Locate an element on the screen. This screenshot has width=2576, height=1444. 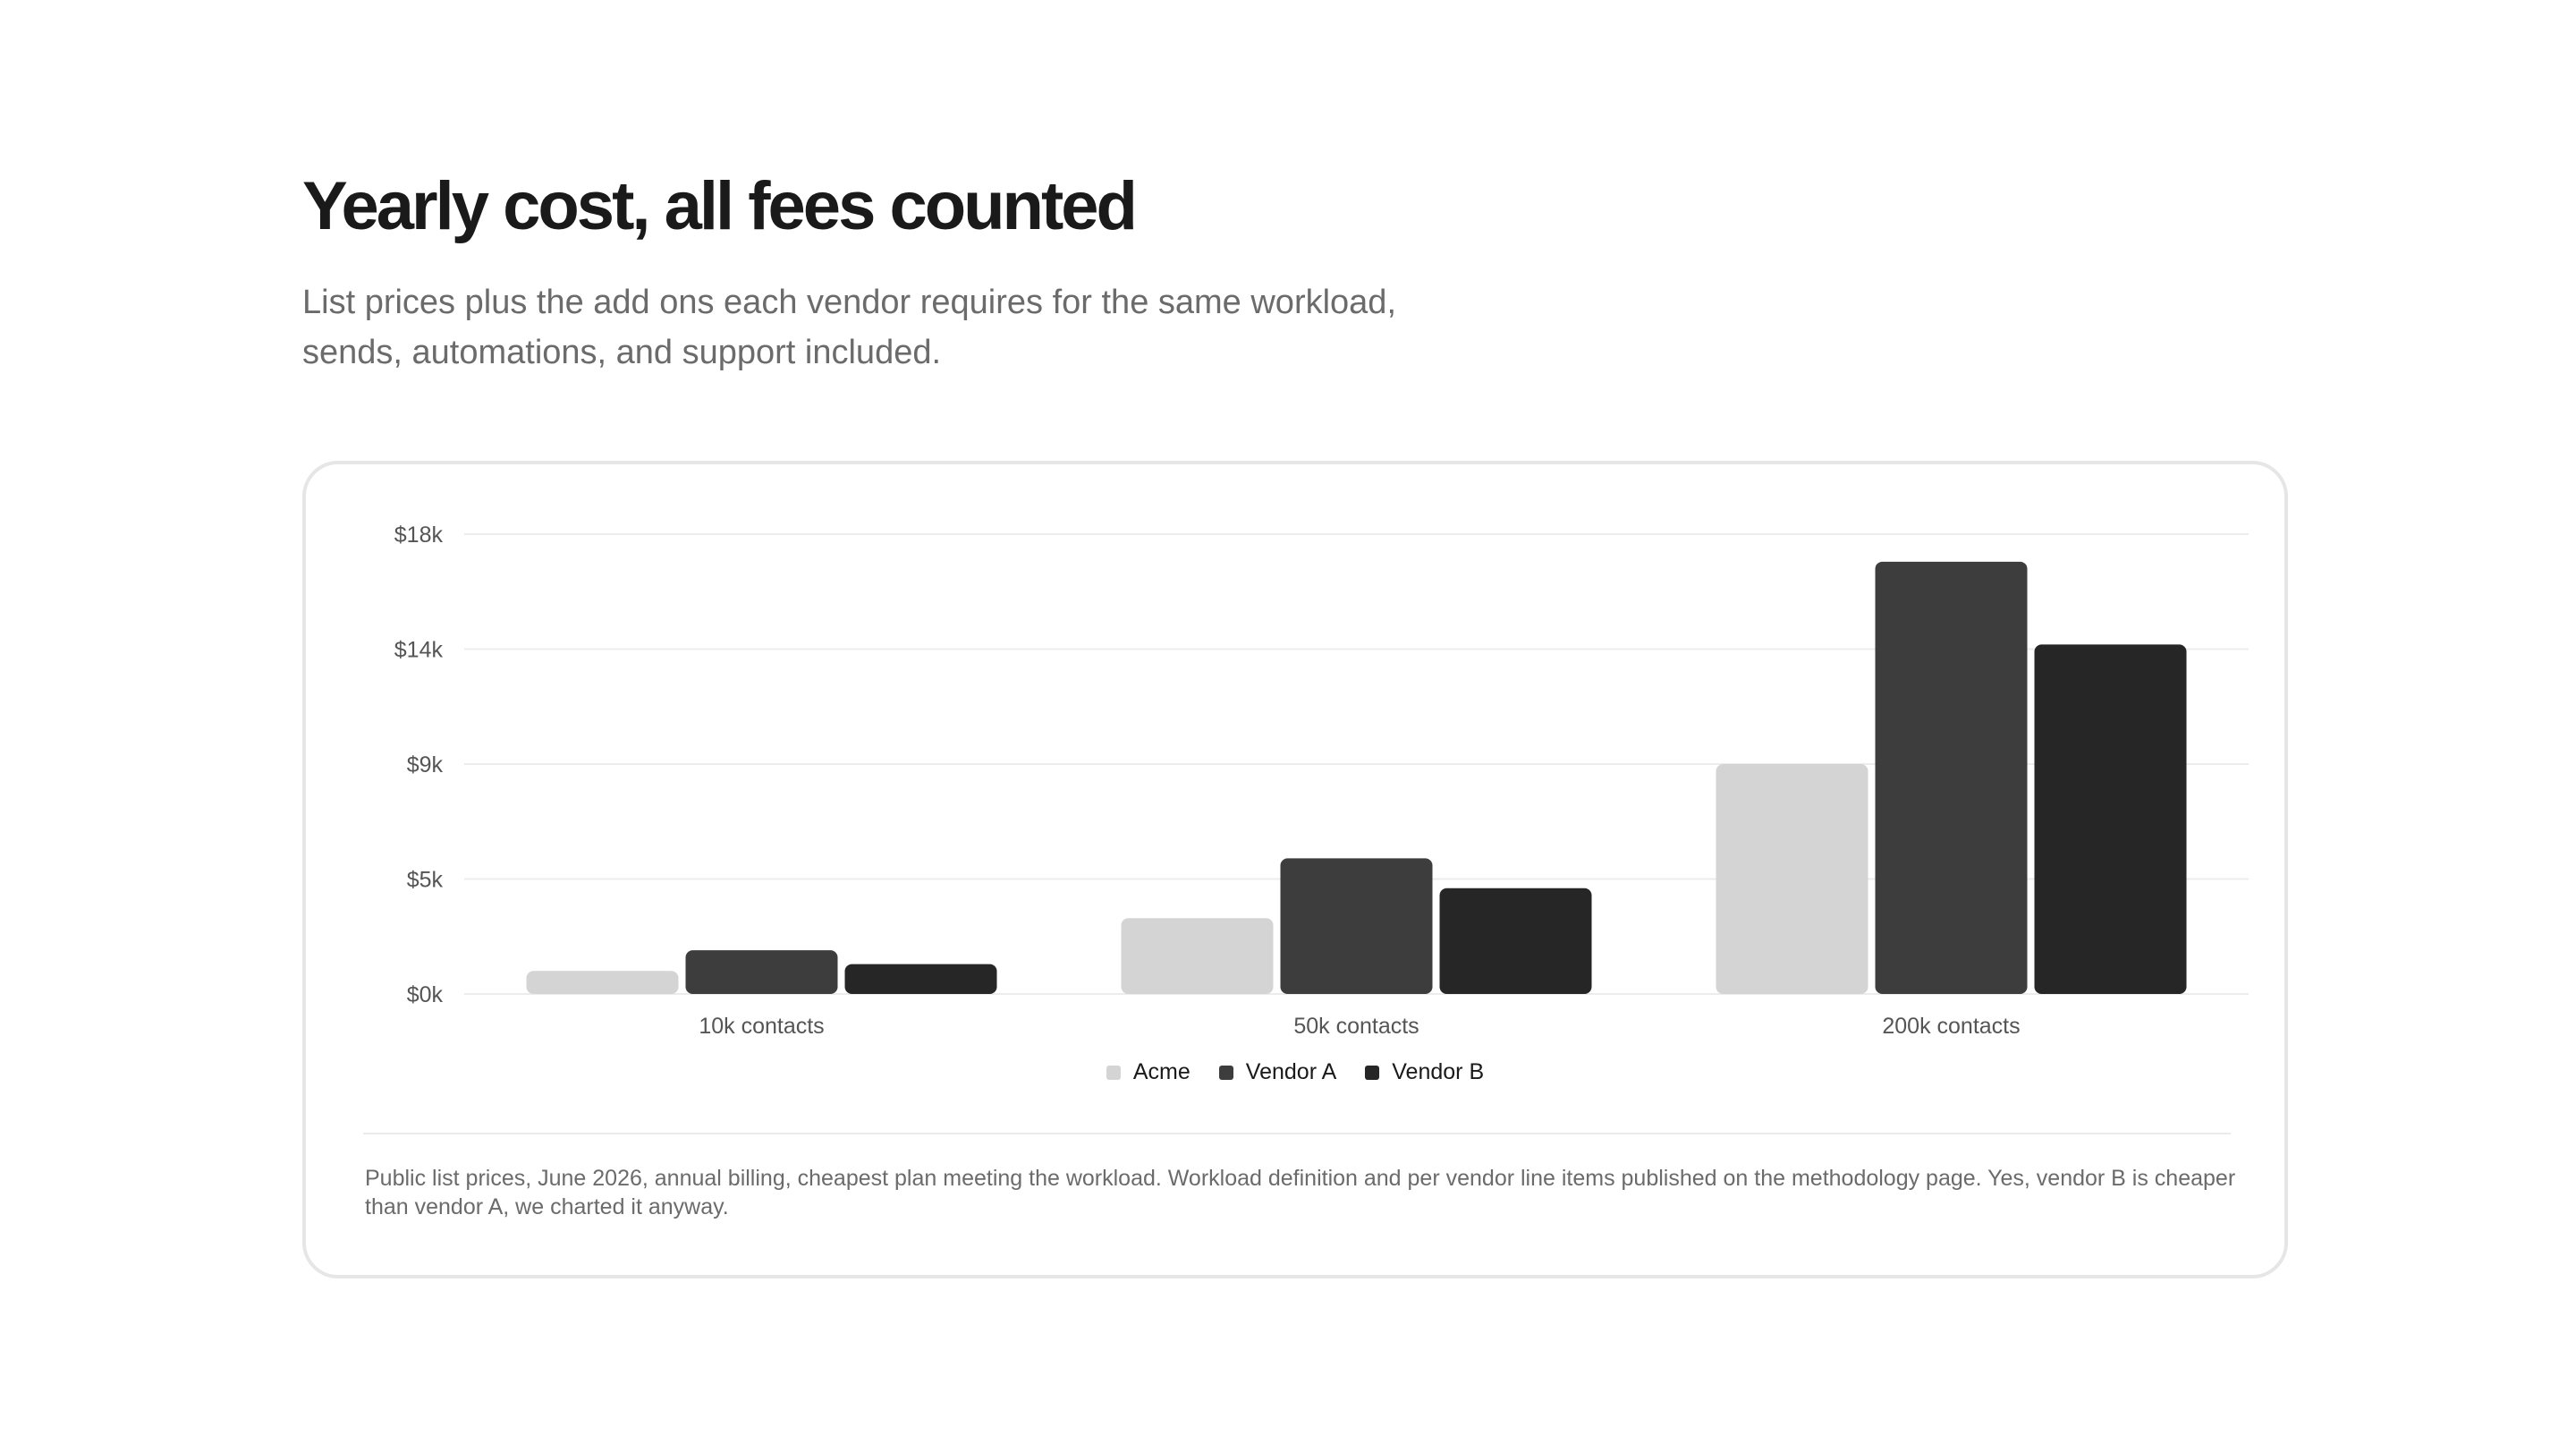
y-tick-label: $0k is located at coordinates (425, 995).